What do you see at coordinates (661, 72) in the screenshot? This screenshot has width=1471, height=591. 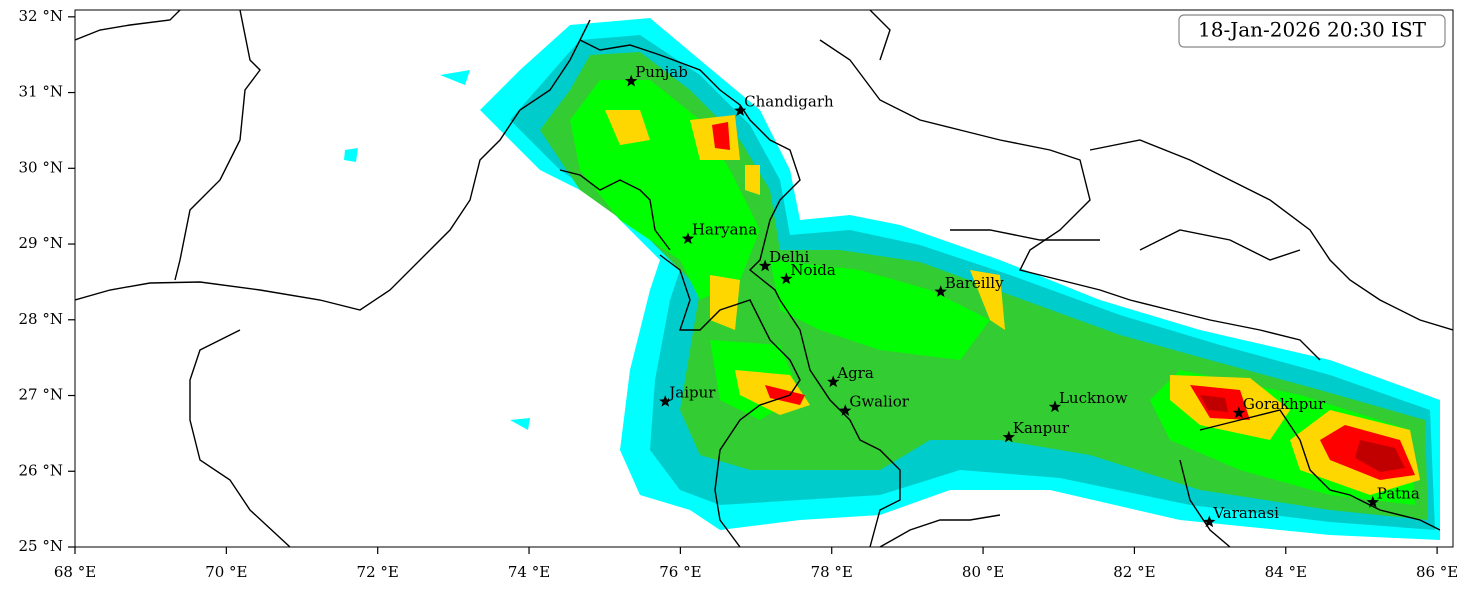 I see `city-label: Punjab` at bounding box center [661, 72].